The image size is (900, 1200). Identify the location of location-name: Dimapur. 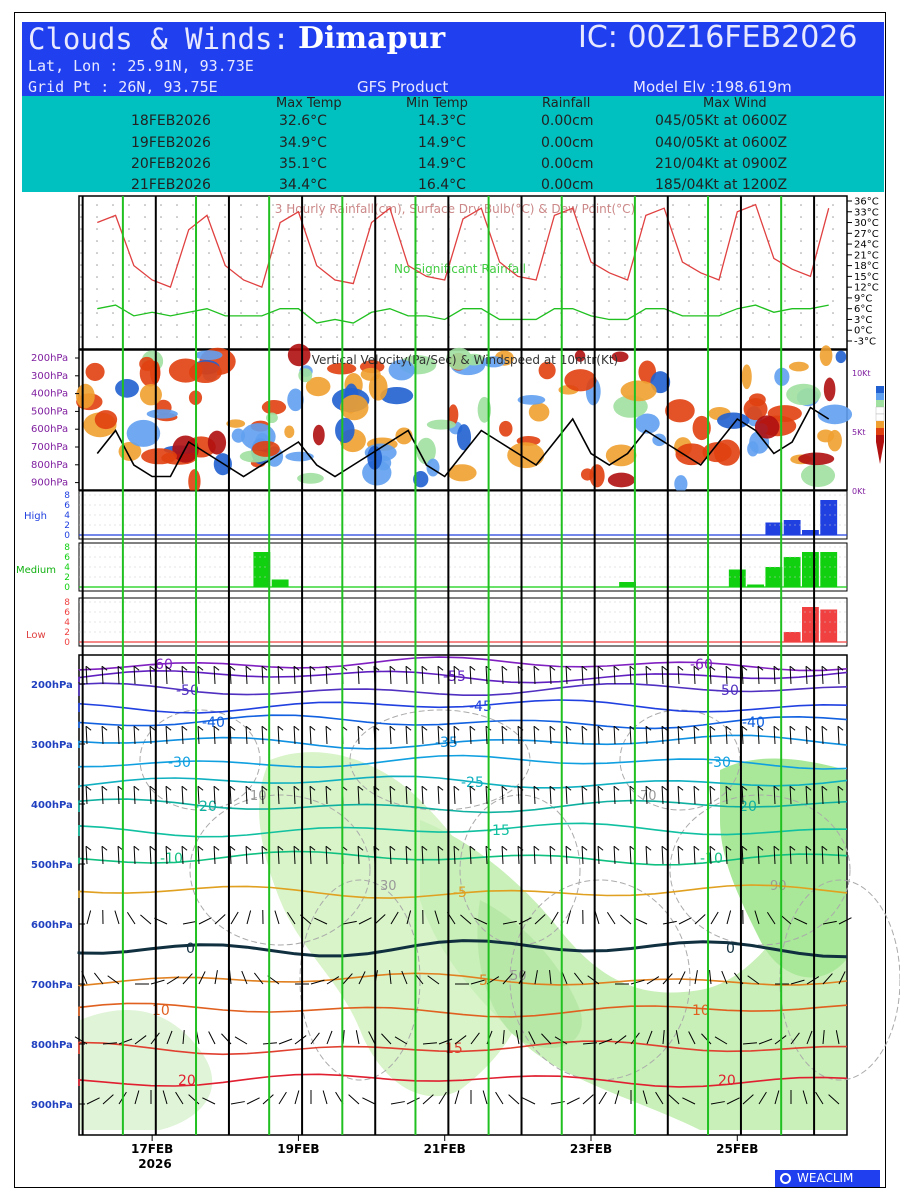
(372, 38).